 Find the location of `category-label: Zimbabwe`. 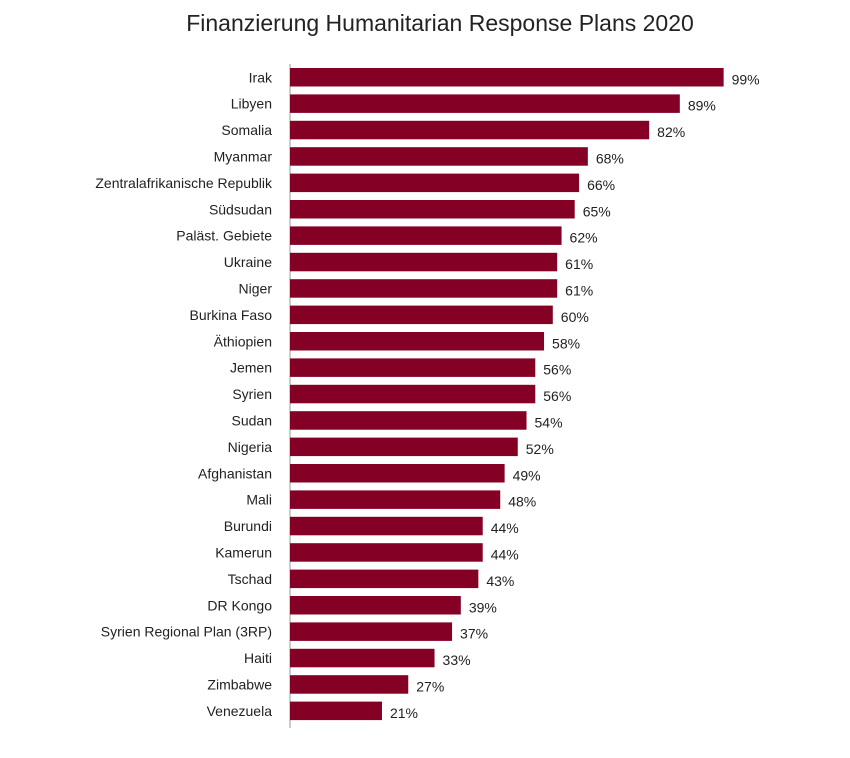

category-label: Zimbabwe is located at coordinates (239, 684).